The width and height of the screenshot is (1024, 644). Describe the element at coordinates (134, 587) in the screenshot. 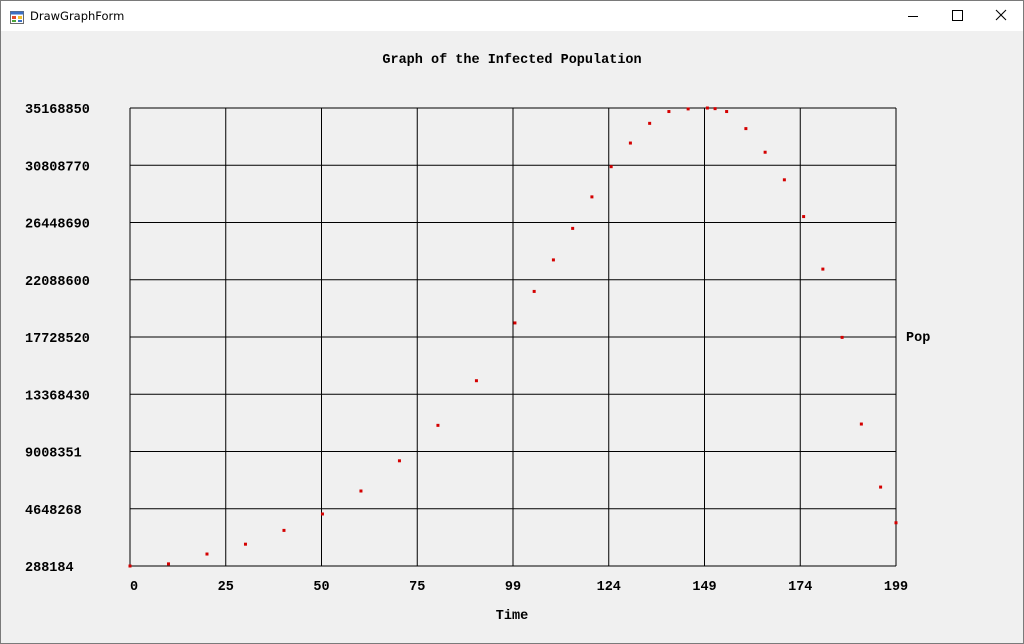

I see `x-tick-label: 0` at that location.